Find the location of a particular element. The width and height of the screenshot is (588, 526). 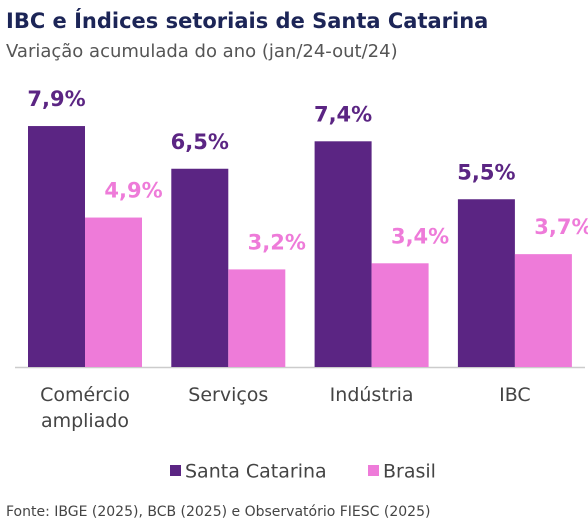

x-tick-label: IBC is located at coordinates (515, 395).